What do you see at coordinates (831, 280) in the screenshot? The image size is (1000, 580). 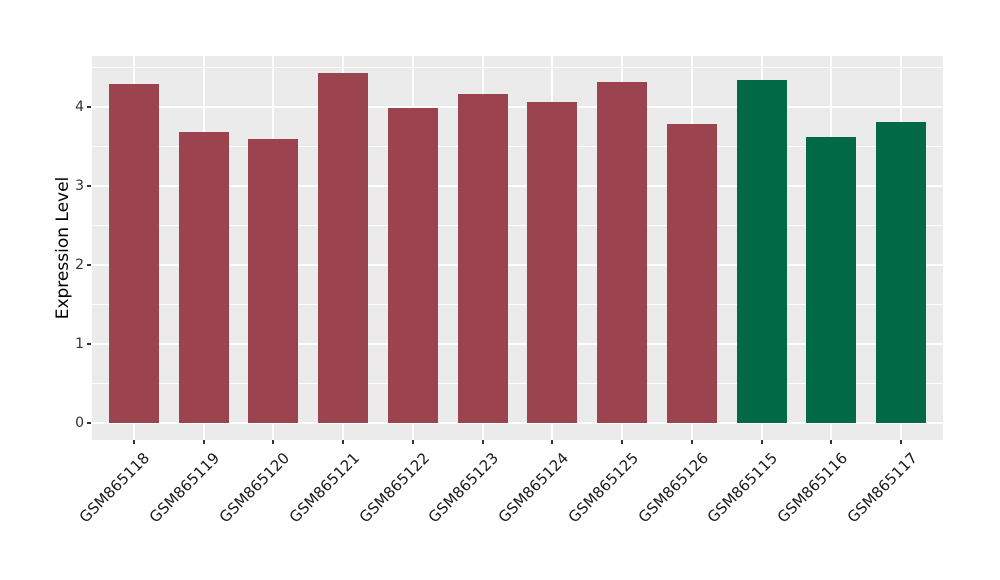 I see `bar-GSM865116` at bounding box center [831, 280].